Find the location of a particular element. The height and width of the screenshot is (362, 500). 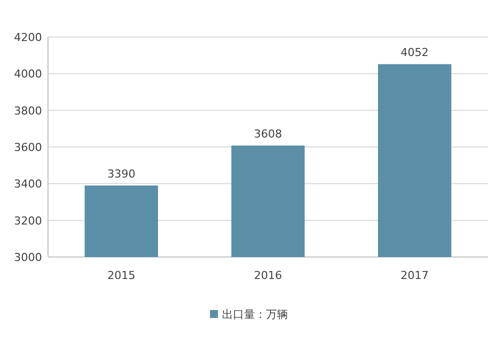

x-tick-label: 2016 is located at coordinates (268, 275).